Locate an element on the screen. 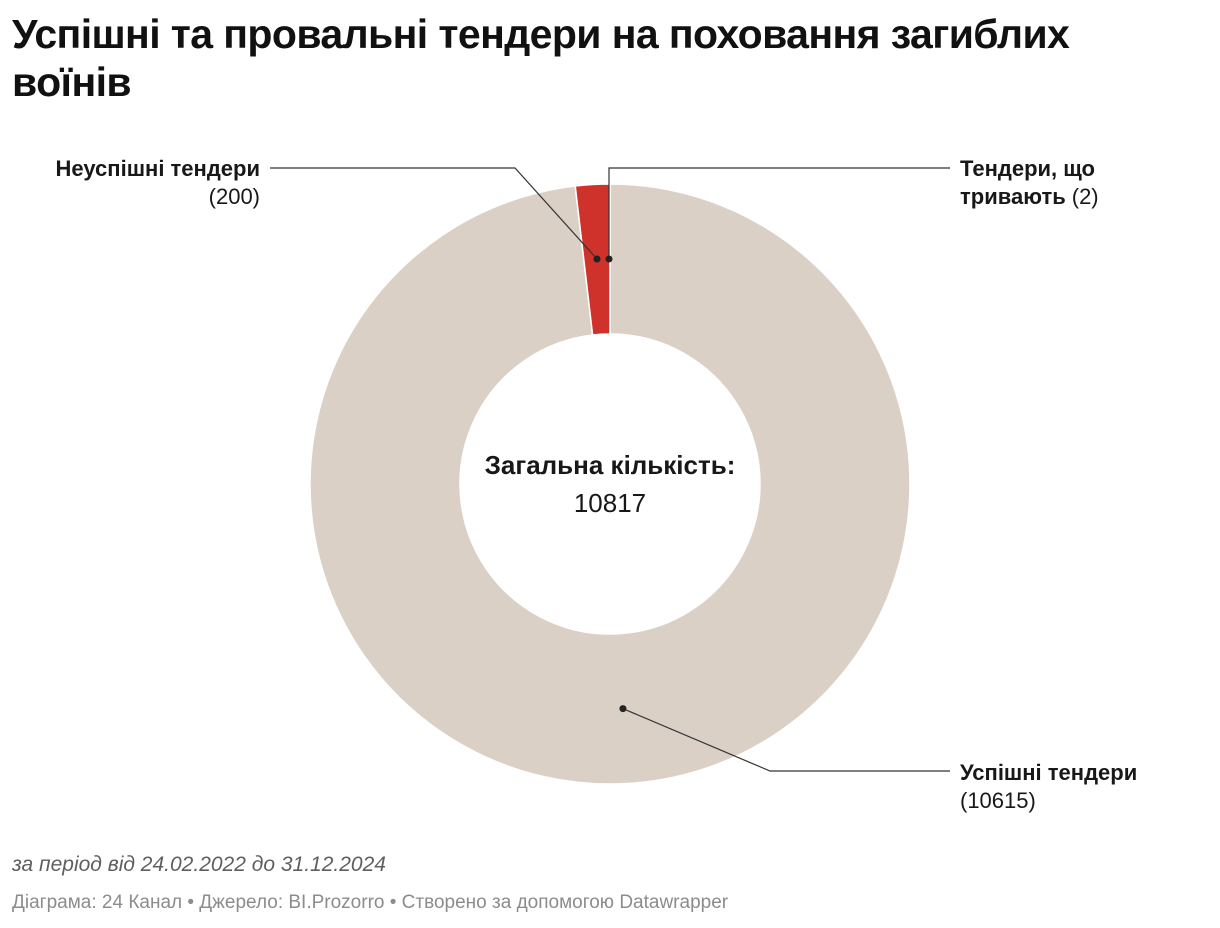 The width and height of the screenshot is (1220, 928). center-label: Загальна кількість: is located at coordinates (610, 465).